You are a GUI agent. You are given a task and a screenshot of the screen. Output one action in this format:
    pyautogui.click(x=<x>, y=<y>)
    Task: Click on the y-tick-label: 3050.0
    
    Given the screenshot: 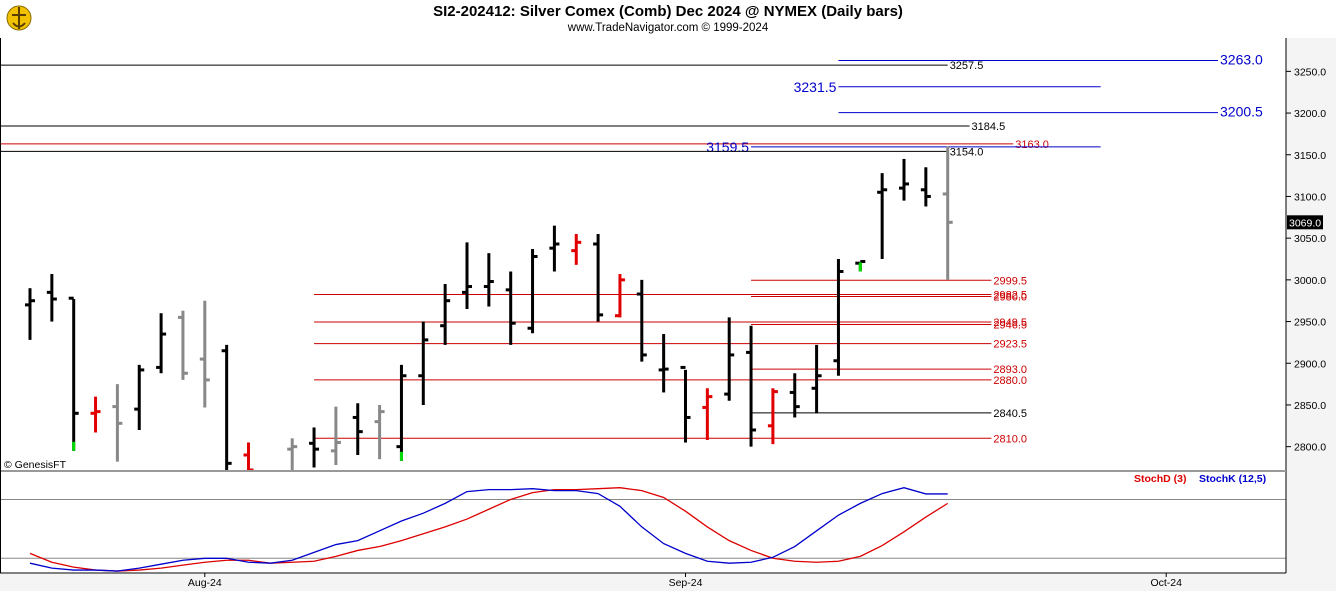 What is the action you would take?
    pyautogui.click(x=1310, y=239)
    